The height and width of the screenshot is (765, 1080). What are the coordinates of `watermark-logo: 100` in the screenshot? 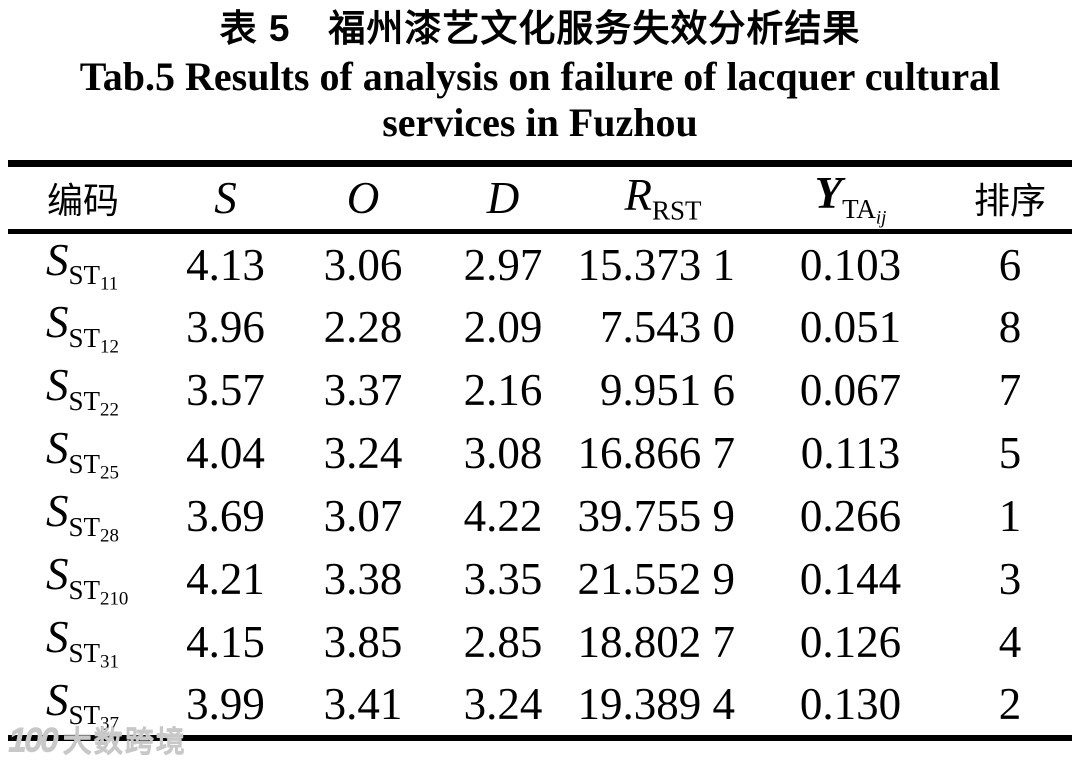 It's located at (33, 741).